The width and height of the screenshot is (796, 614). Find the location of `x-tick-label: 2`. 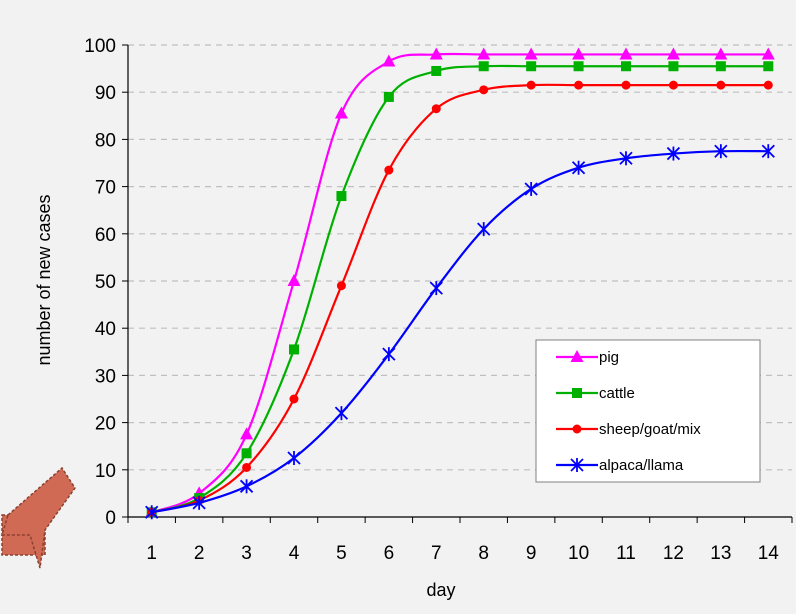

x-tick-label: 2 is located at coordinates (199, 553).